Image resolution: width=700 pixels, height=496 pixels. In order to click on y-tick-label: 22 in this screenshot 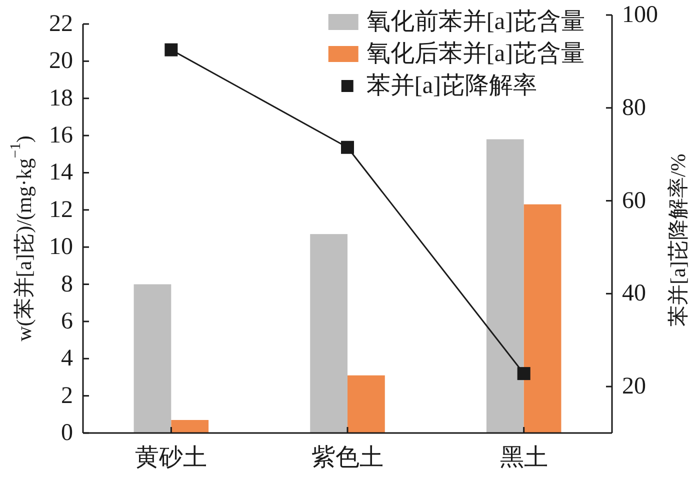, I will do `click(61, 24)`.